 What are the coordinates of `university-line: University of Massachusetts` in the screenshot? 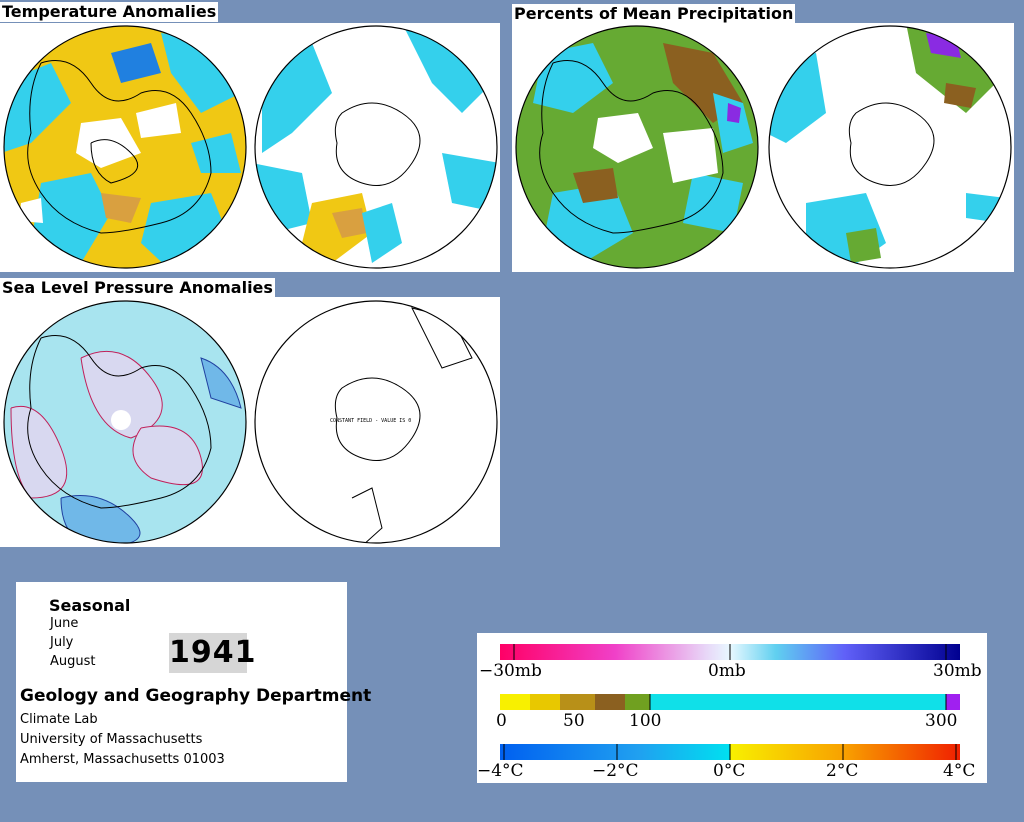 It's located at (111, 739).